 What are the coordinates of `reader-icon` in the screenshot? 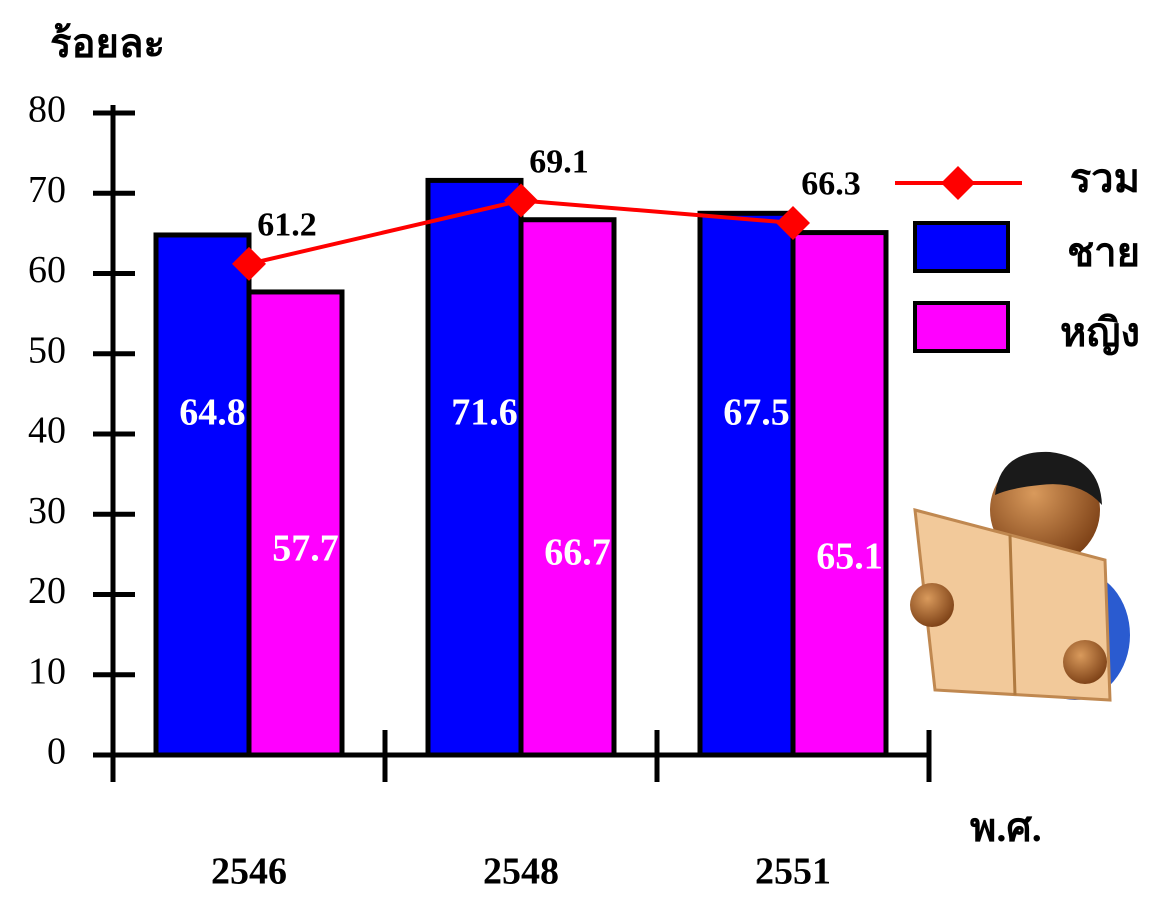 It's located at (1020, 576).